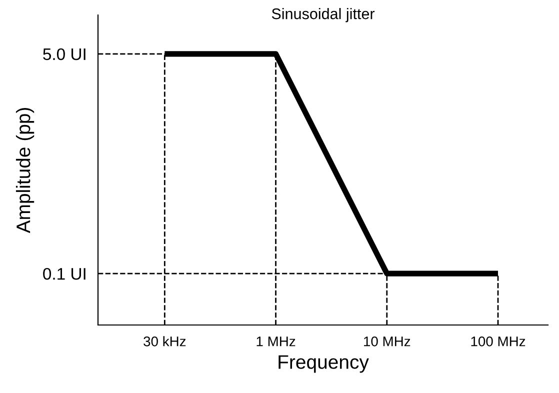  Describe the element at coordinates (64, 274) in the screenshot. I see `y-tick-label: 0.1 UI` at that location.